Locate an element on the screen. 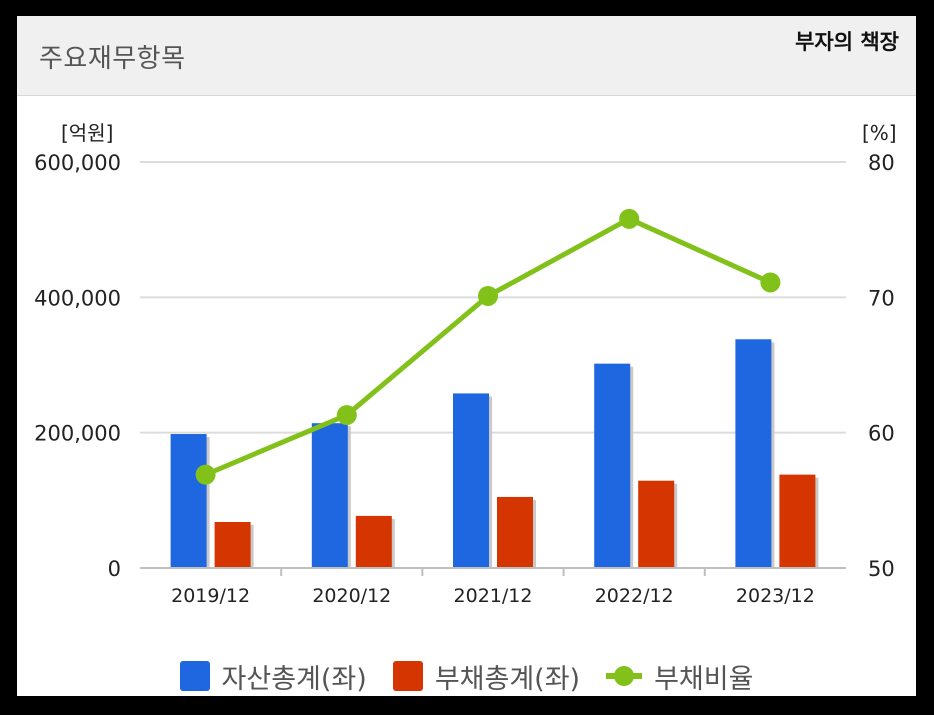  legend-swatch-ratio is located at coordinates (624, 676).